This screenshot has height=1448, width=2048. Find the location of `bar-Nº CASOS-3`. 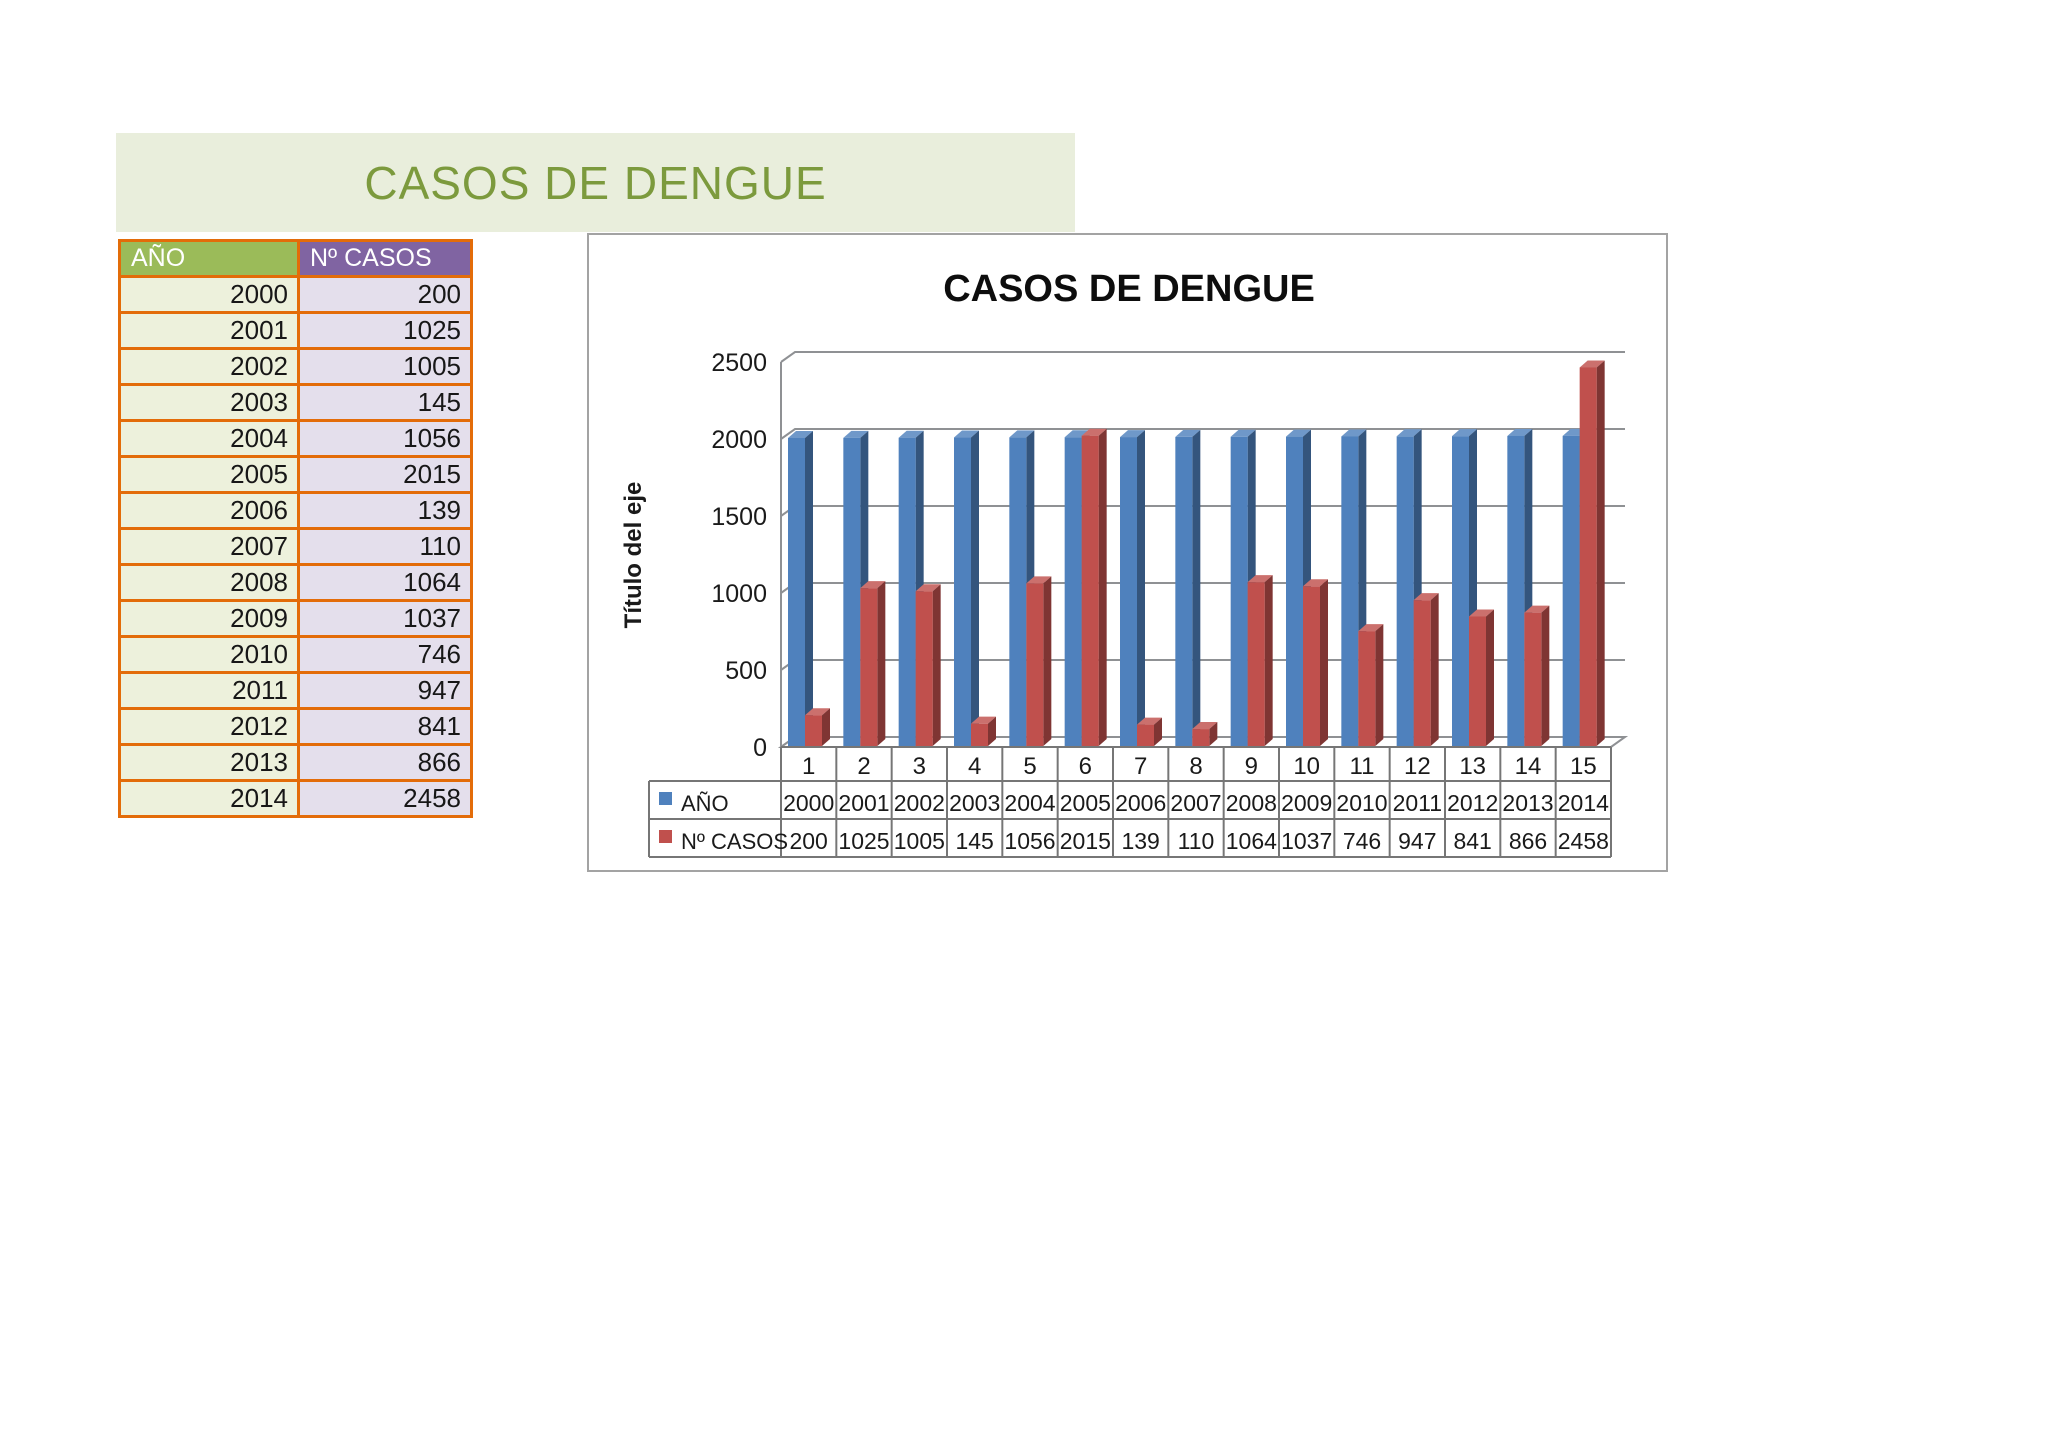

bar-Nº CASOS-3 is located at coordinates (924, 668).